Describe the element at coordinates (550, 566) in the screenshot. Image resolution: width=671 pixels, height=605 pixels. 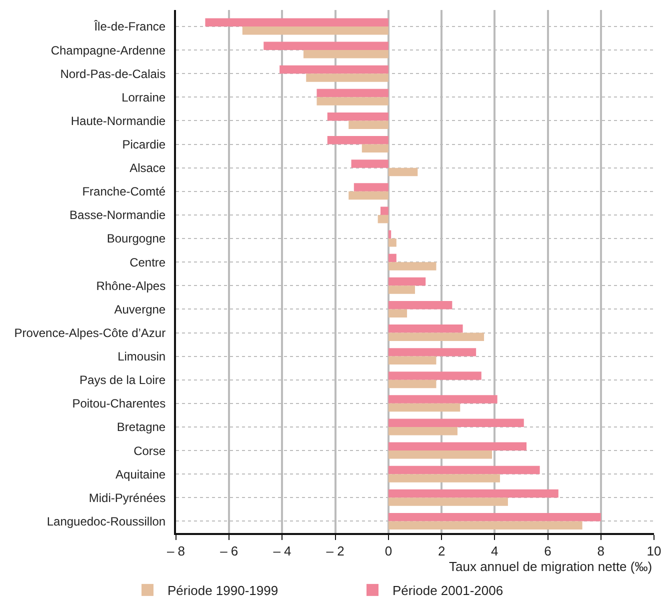
I see `x-axis-title: Taux annuel de migration nette (‰)` at that location.